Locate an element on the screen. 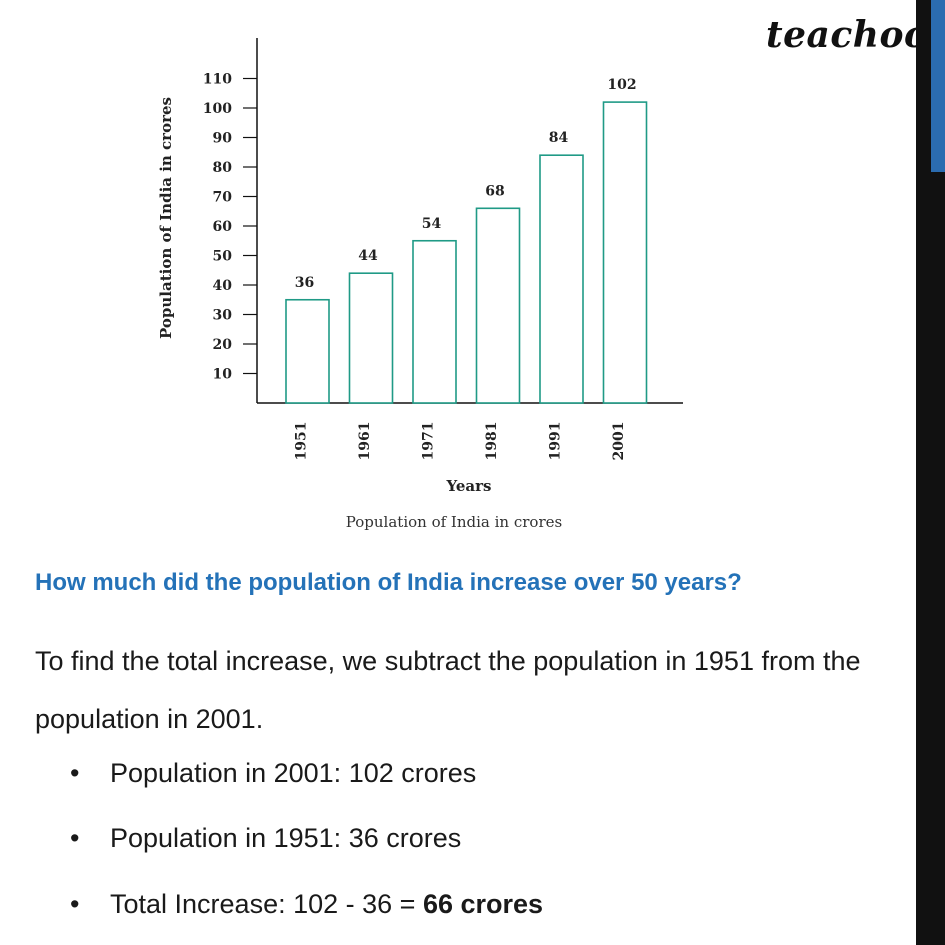 The height and width of the screenshot is (945, 945). y-tick-label: 60 is located at coordinates (223, 227).